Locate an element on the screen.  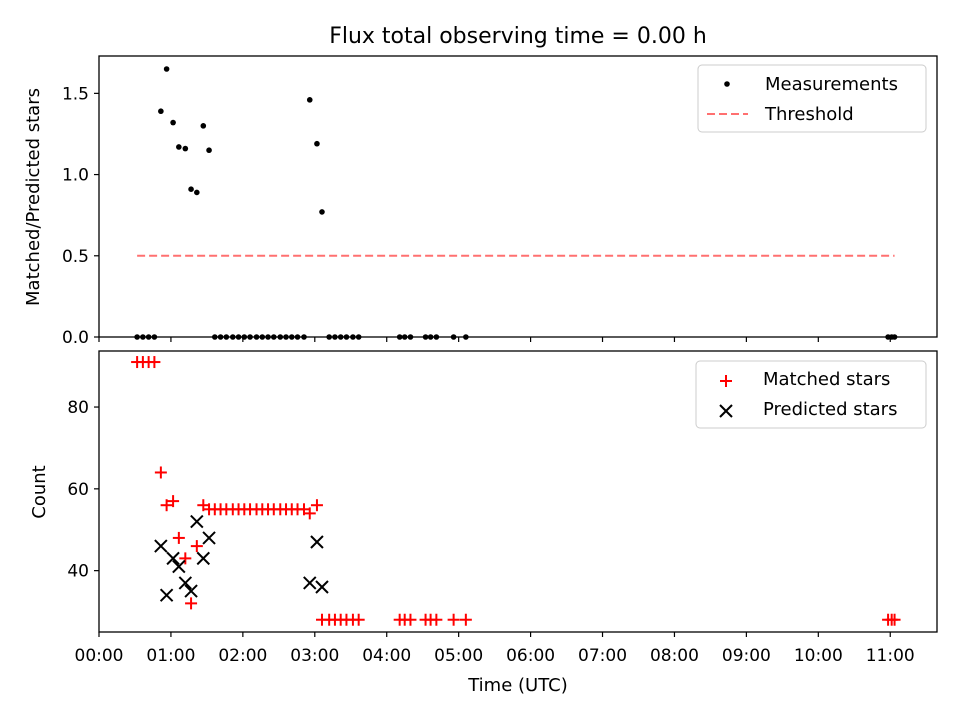
bottom-panel-ylabel: Count is located at coordinates (39, 491).